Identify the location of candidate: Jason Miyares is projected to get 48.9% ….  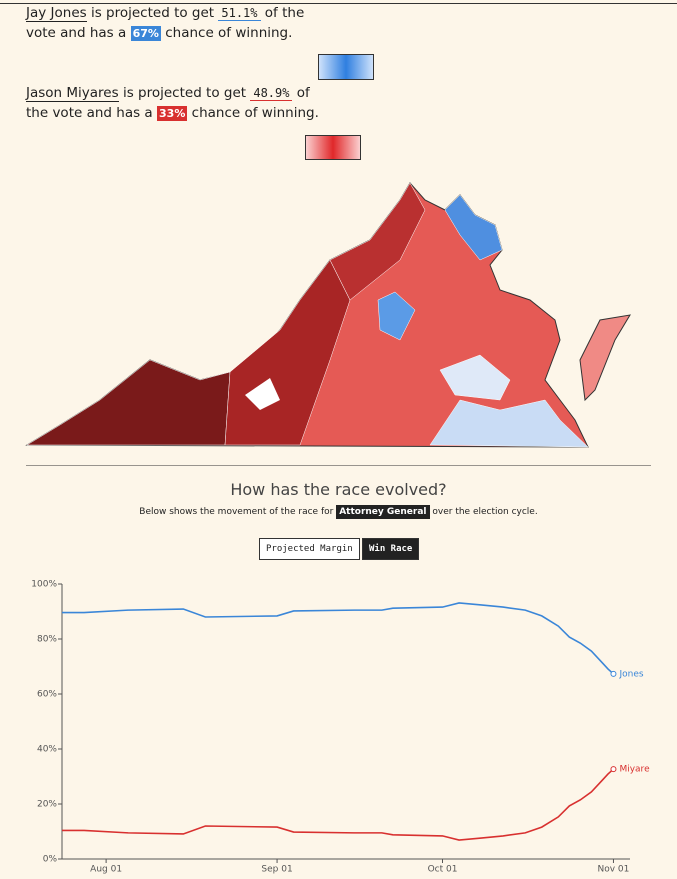
(176, 103).